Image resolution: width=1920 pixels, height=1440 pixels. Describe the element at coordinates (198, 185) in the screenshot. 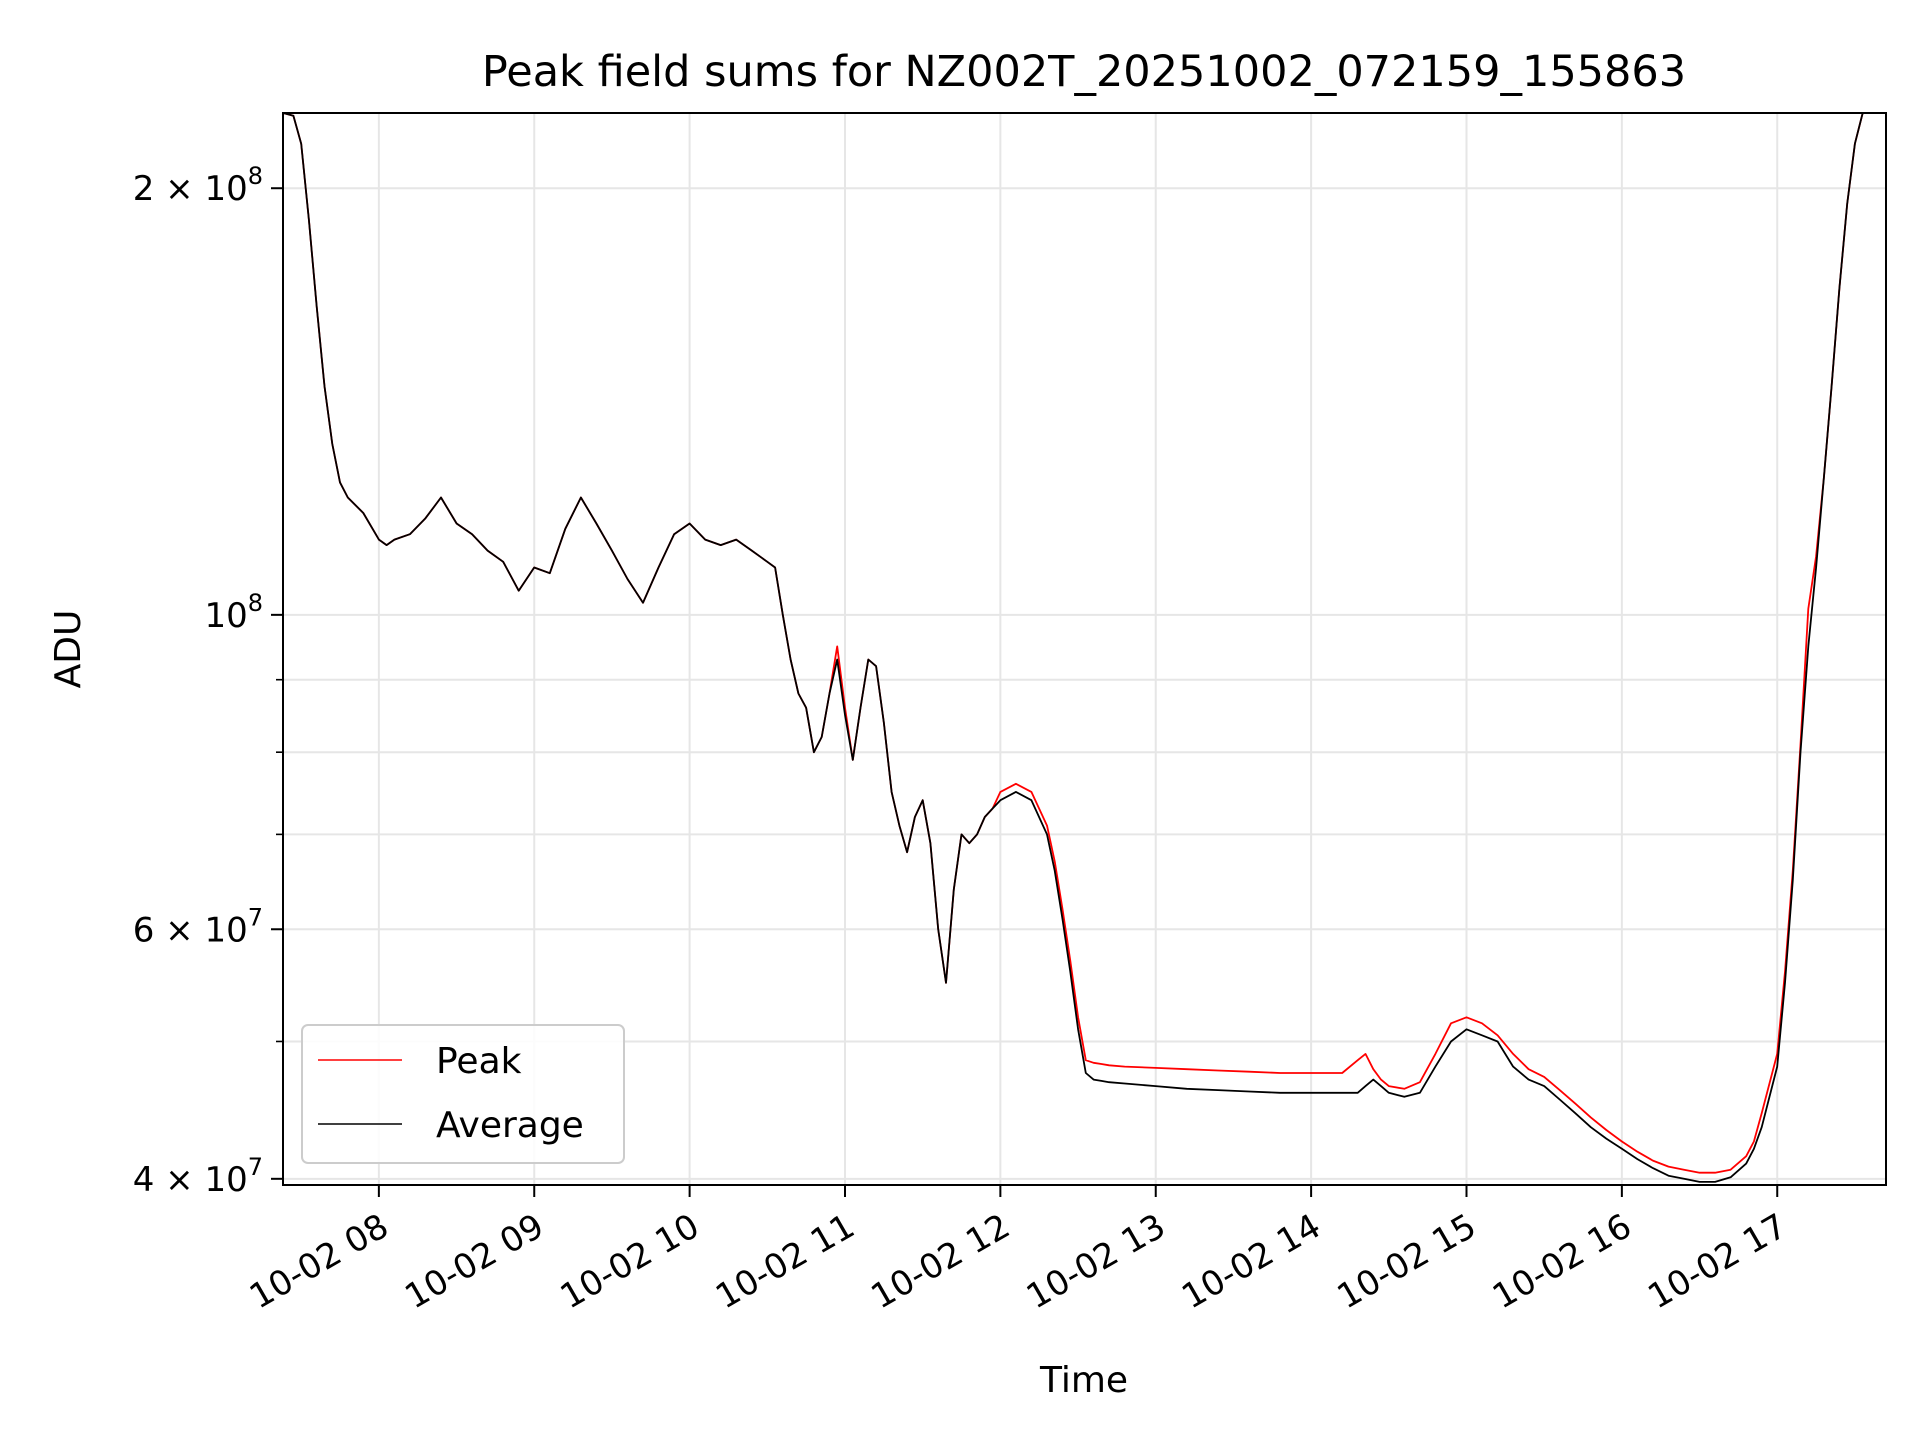

I see `y-tick-label: 2 × 108` at that location.